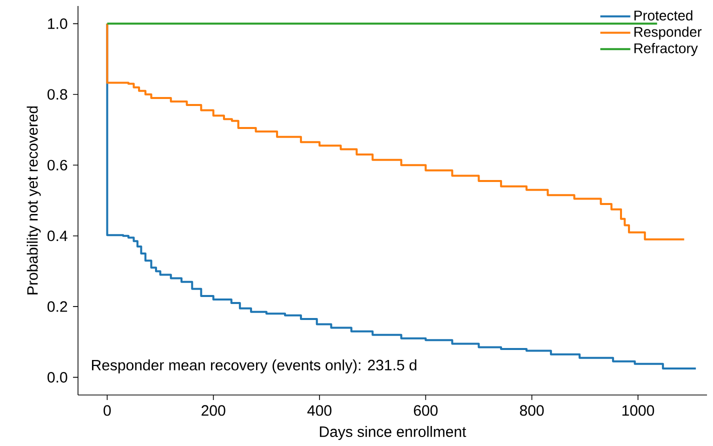  What do you see at coordinates (58, 306) in the screenshot?
I see `y-tick-label: 0.2` at bounding box center [58, 306].